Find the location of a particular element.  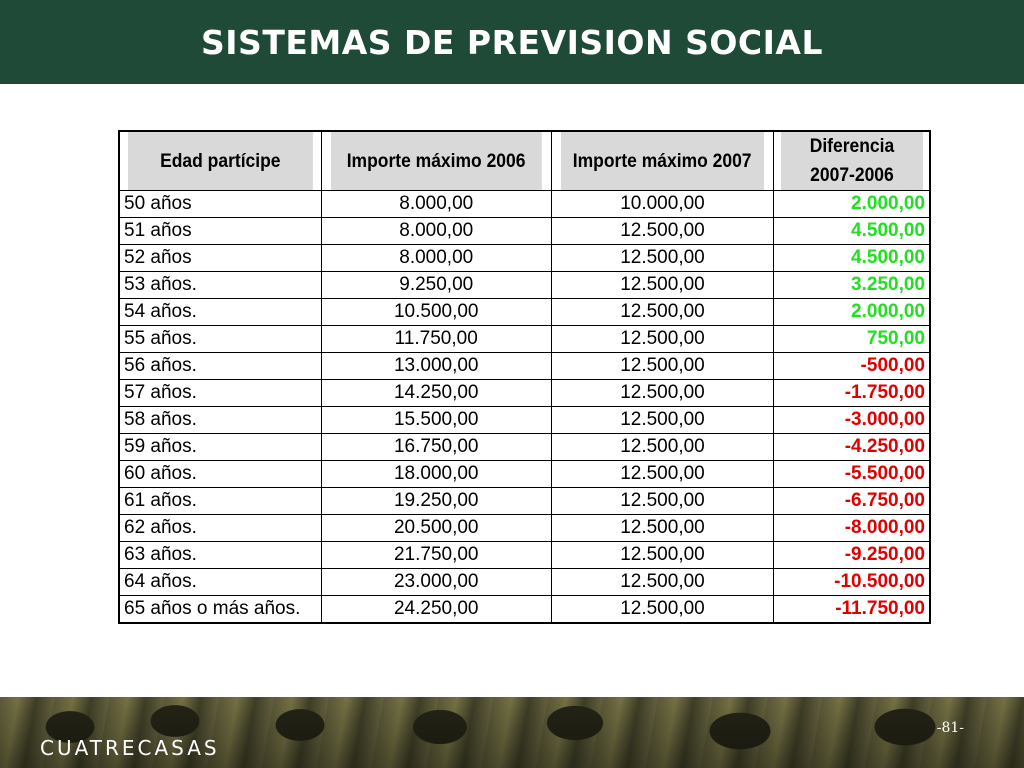

cell-importe-2006: 19.250,00 is located at coordinates (436, 501).